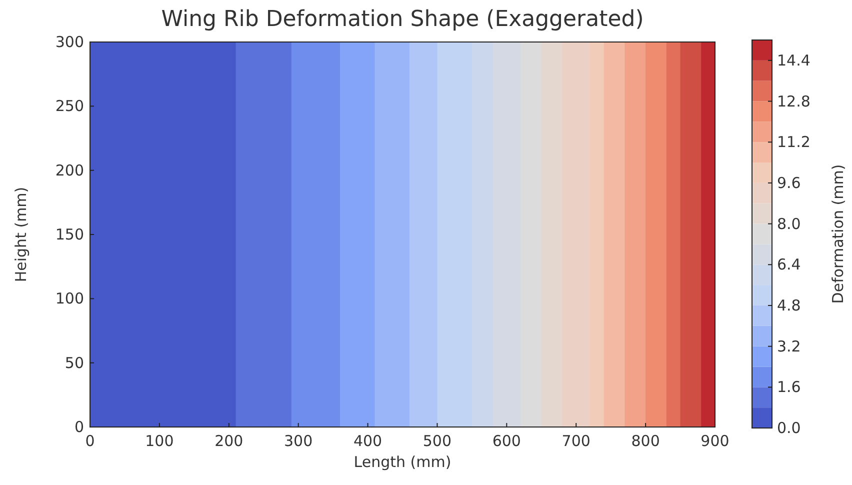 The image size is (852, 485). Describe the element at coordinates (298, 441) in the screenshot. I see `x-tick-label: 300` at that location.